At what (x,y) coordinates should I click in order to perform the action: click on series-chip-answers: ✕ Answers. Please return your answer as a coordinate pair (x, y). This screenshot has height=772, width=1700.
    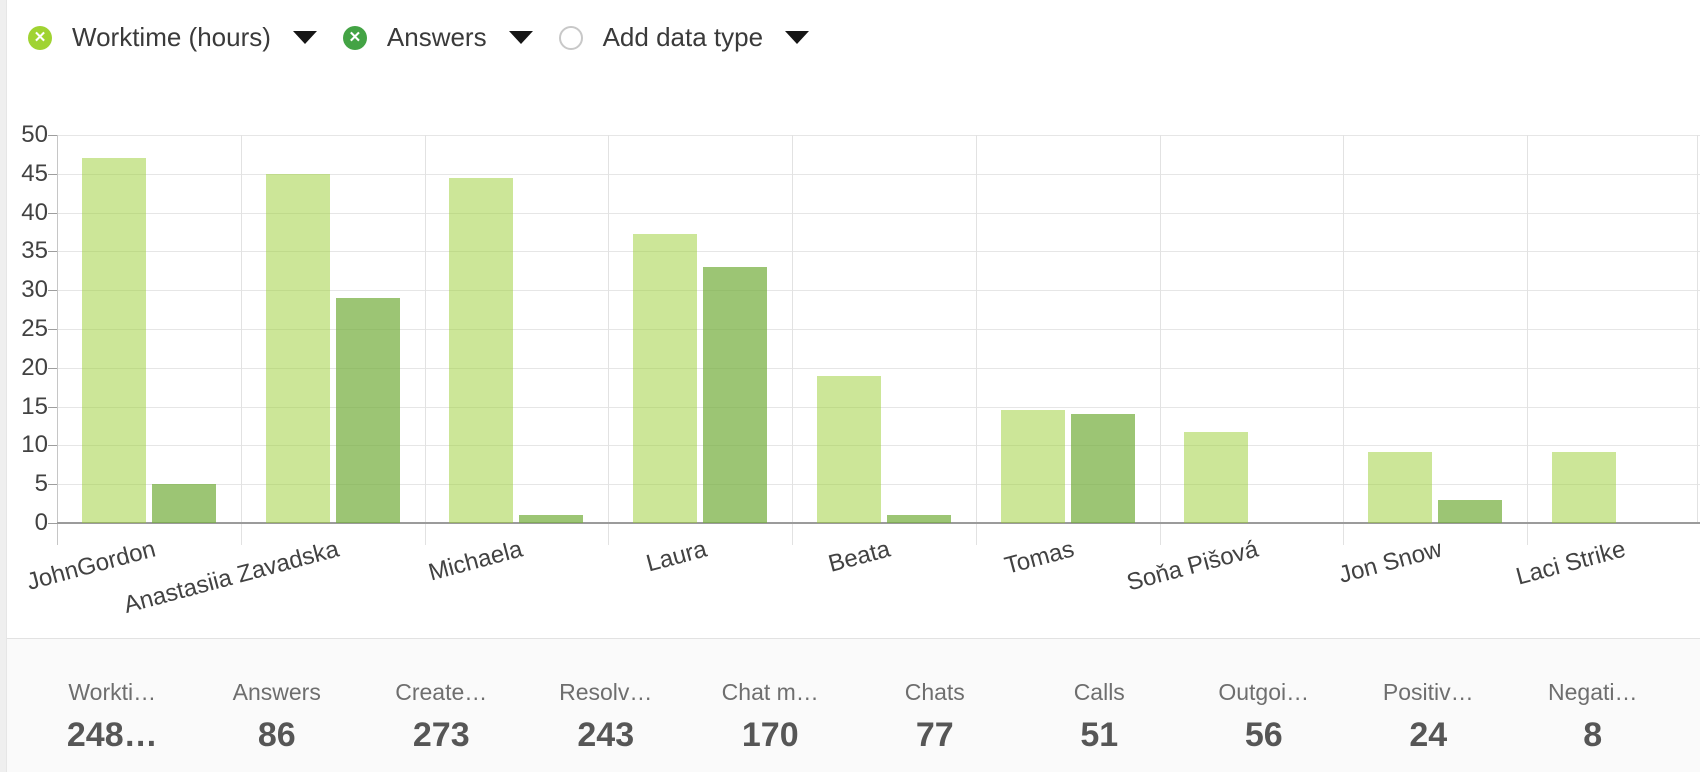
    Looking at the image, I should click on (437, 37).